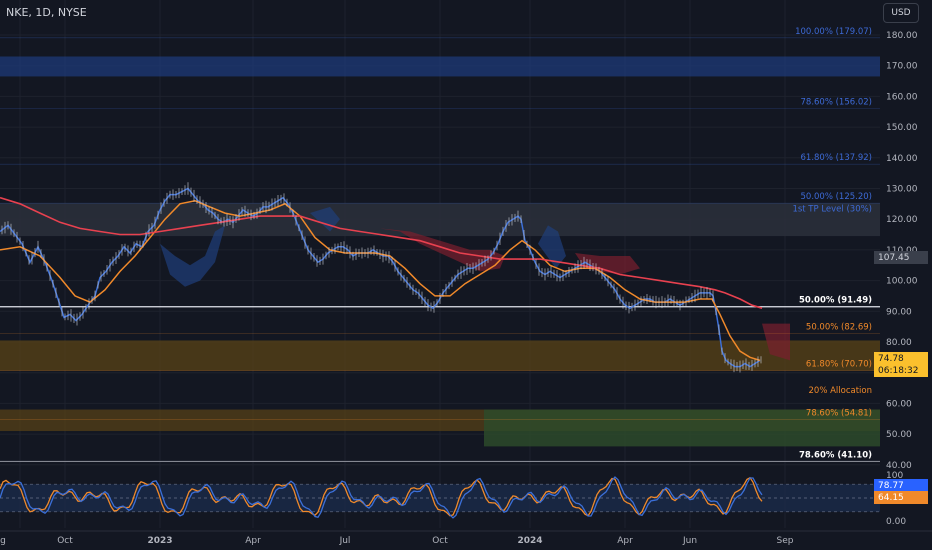 The image size is (932, 550). I want to click on fib-label: 50.00% (82.69), so click(839, 328).